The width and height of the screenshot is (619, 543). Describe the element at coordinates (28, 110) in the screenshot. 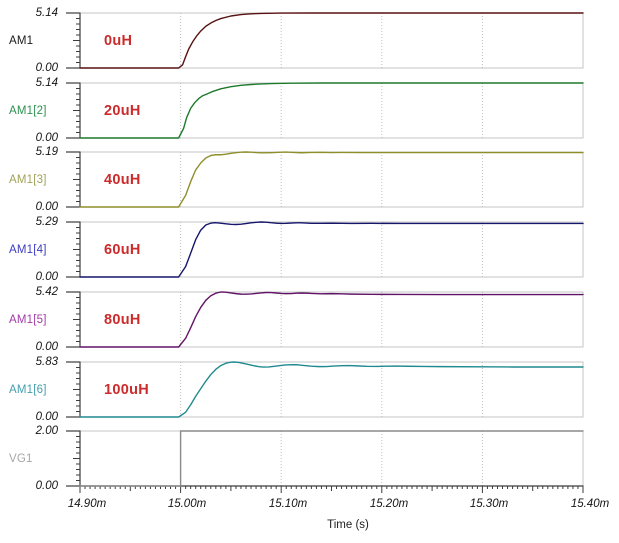

I see `signal-name-am1-2: AM1[2]` at that location.